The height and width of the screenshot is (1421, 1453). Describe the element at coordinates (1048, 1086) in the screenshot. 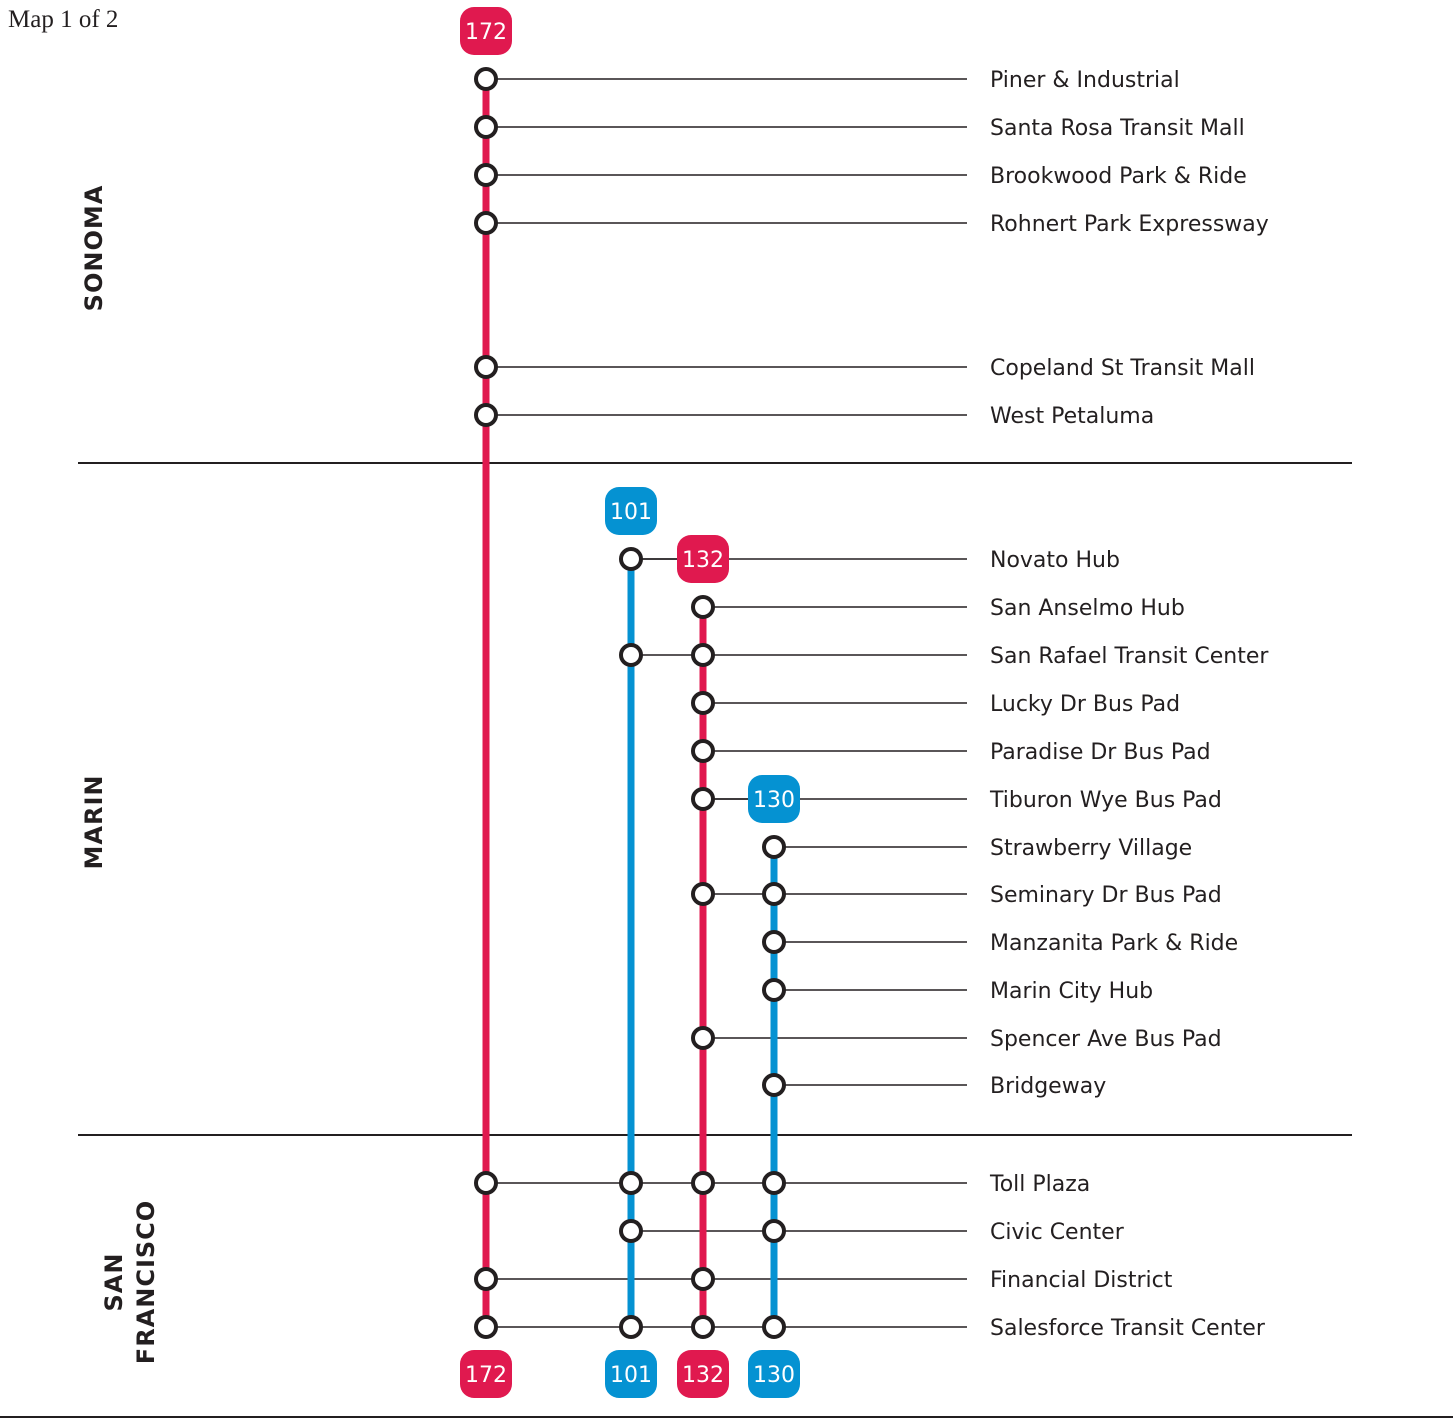

I see `stop-label: Bridgeway` at that location.